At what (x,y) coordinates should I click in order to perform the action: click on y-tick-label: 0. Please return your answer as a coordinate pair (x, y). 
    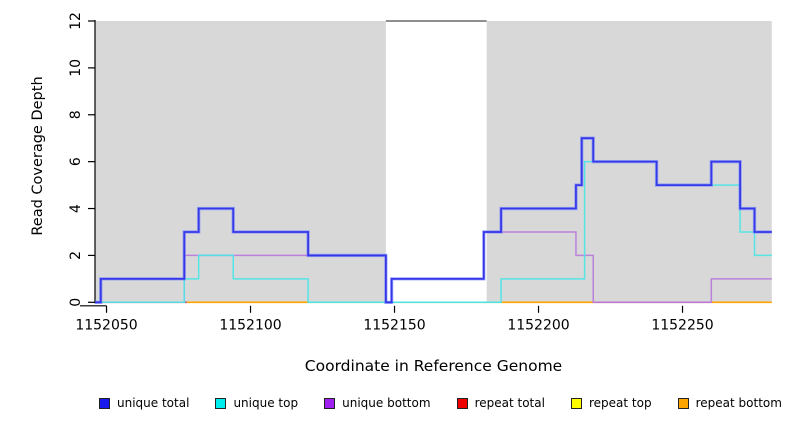
    Looking at the image, I should click on (76, 302).